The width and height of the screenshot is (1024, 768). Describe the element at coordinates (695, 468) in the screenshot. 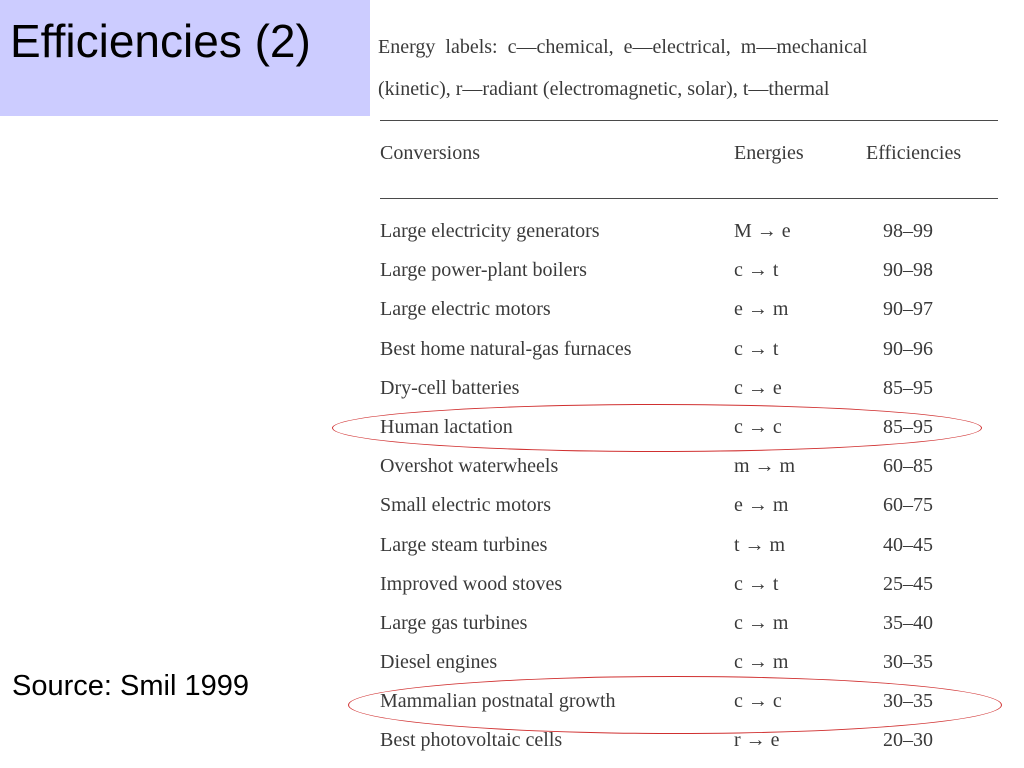

I see `table-row: Overshot waterwheels m → m 60–85` at that location.